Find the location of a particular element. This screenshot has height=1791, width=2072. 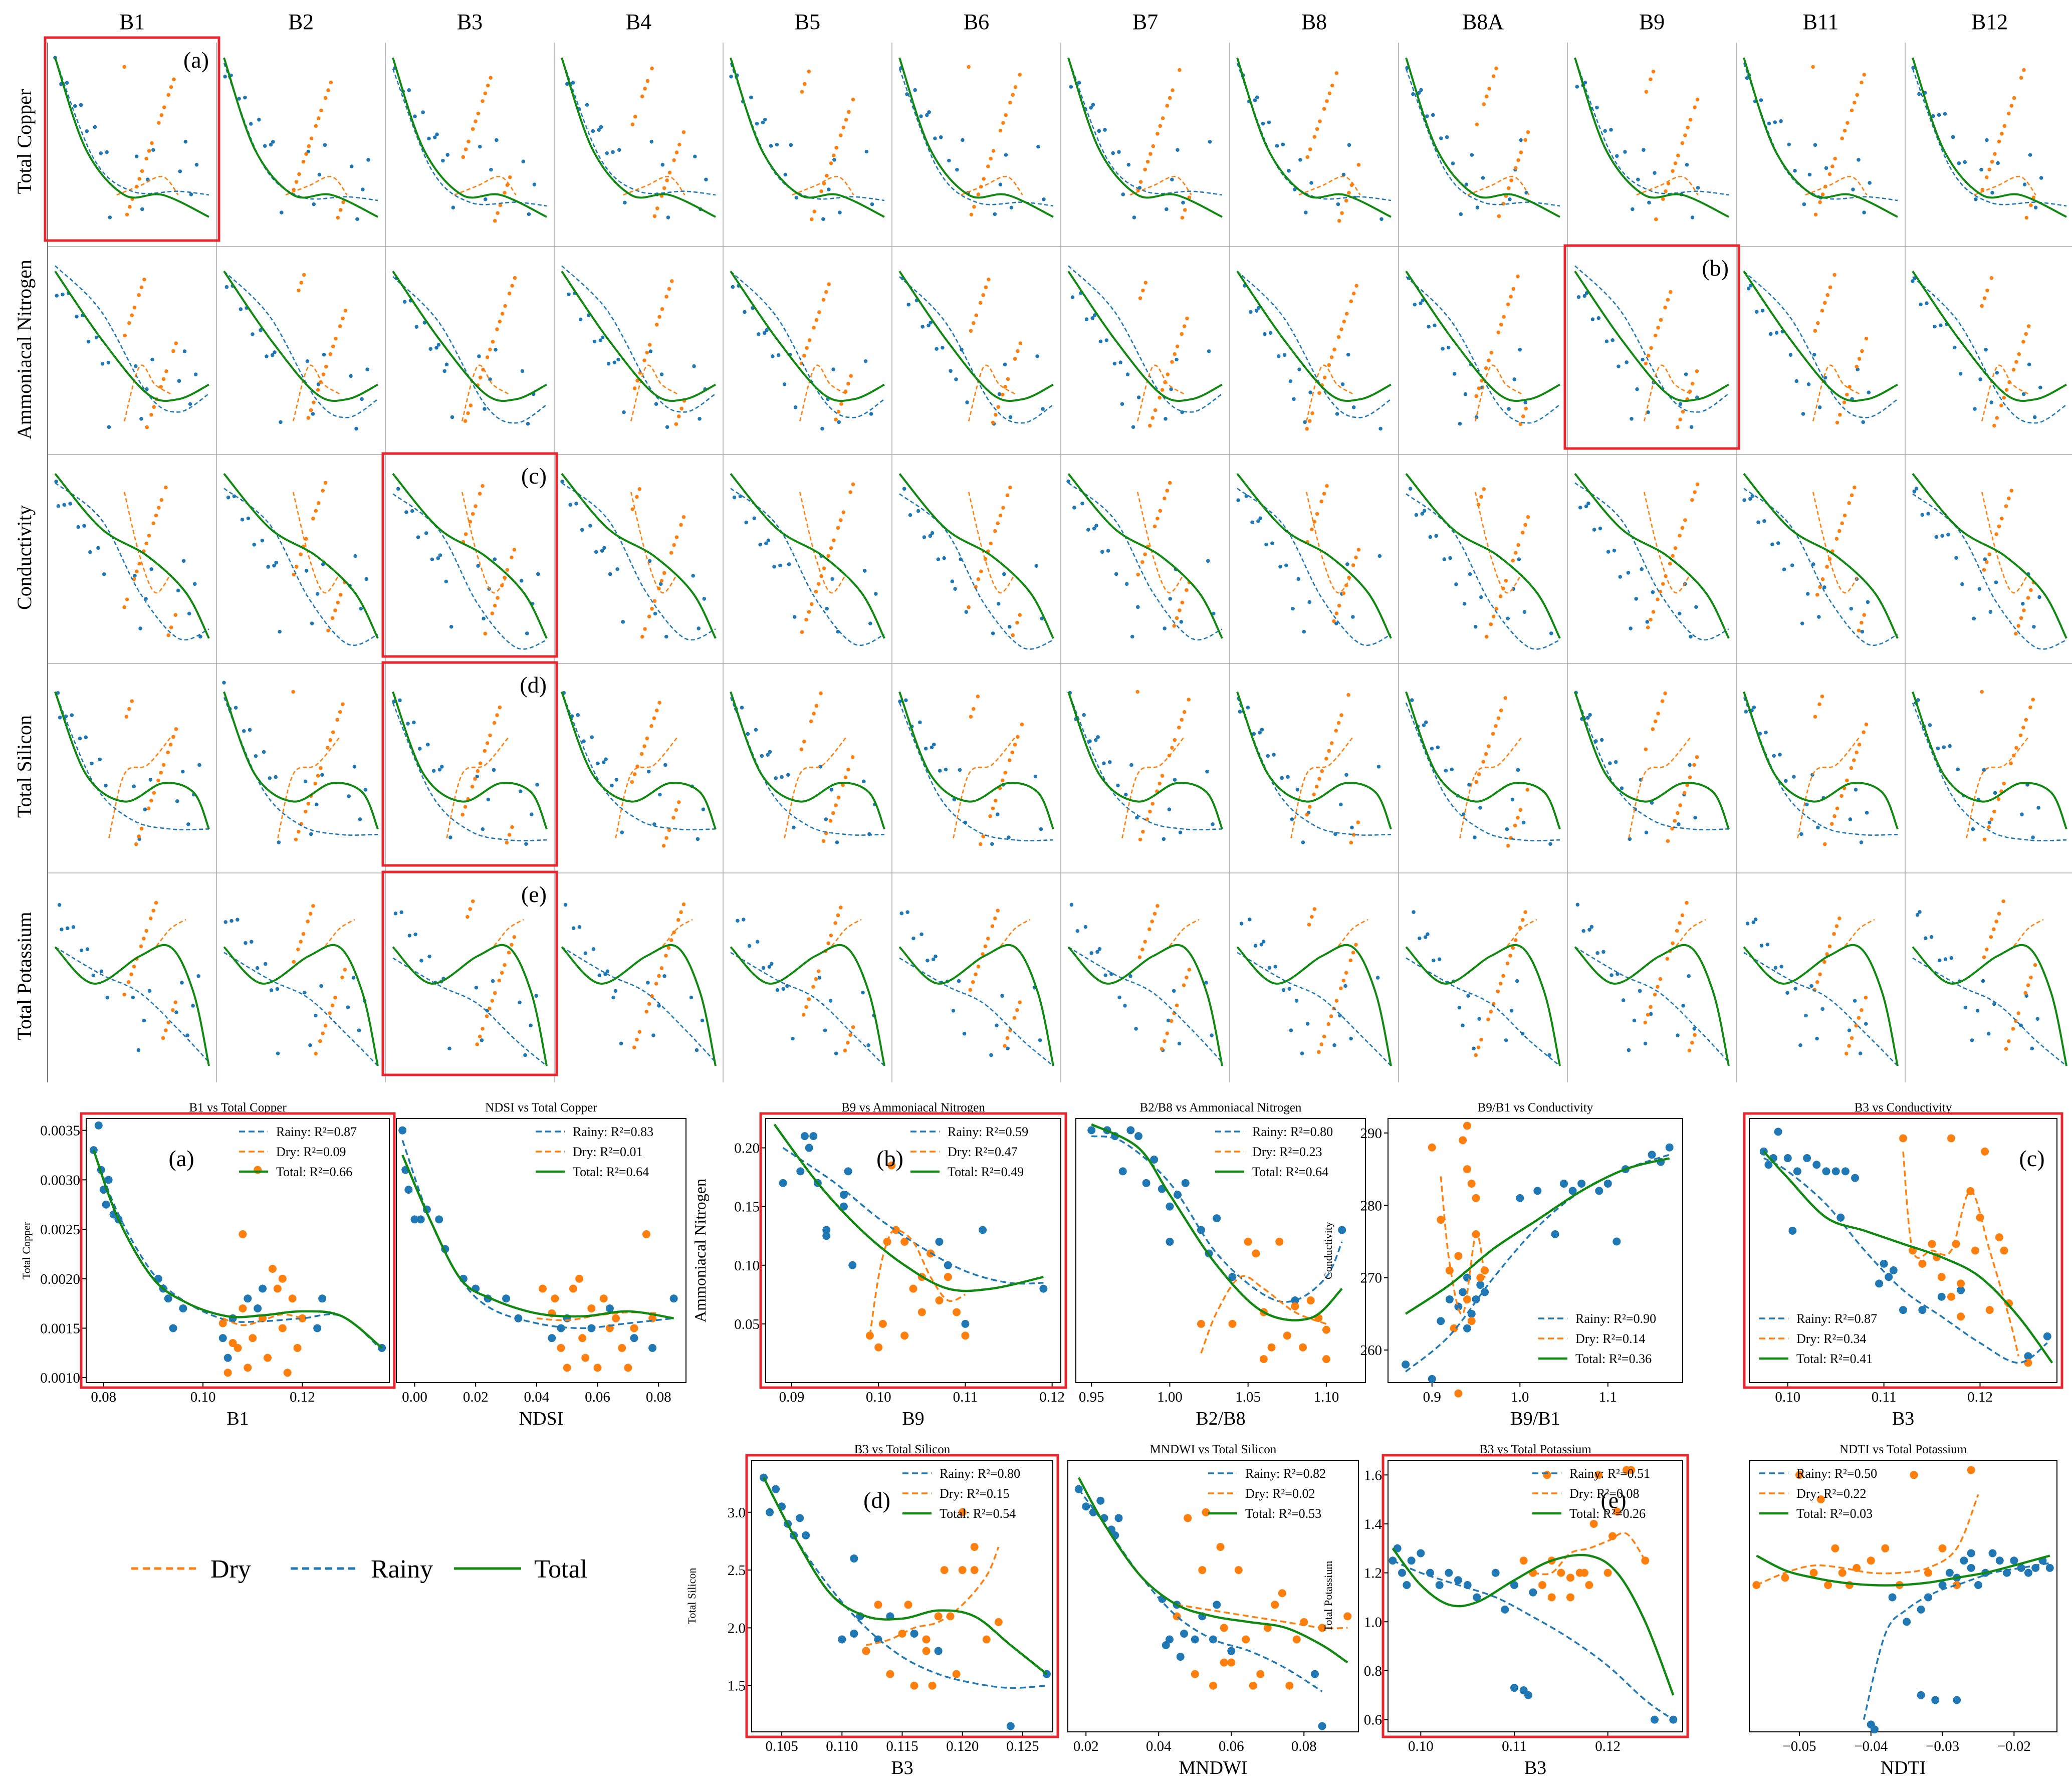

legend-rainy-text: Rainy: R²=0.87 is located at coordinates (1836, 1318).